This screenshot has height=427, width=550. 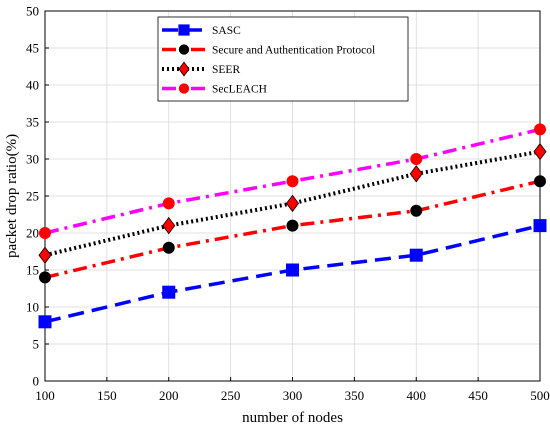 I want to click on y-tick-label: 25, so click(x=32, y=196).